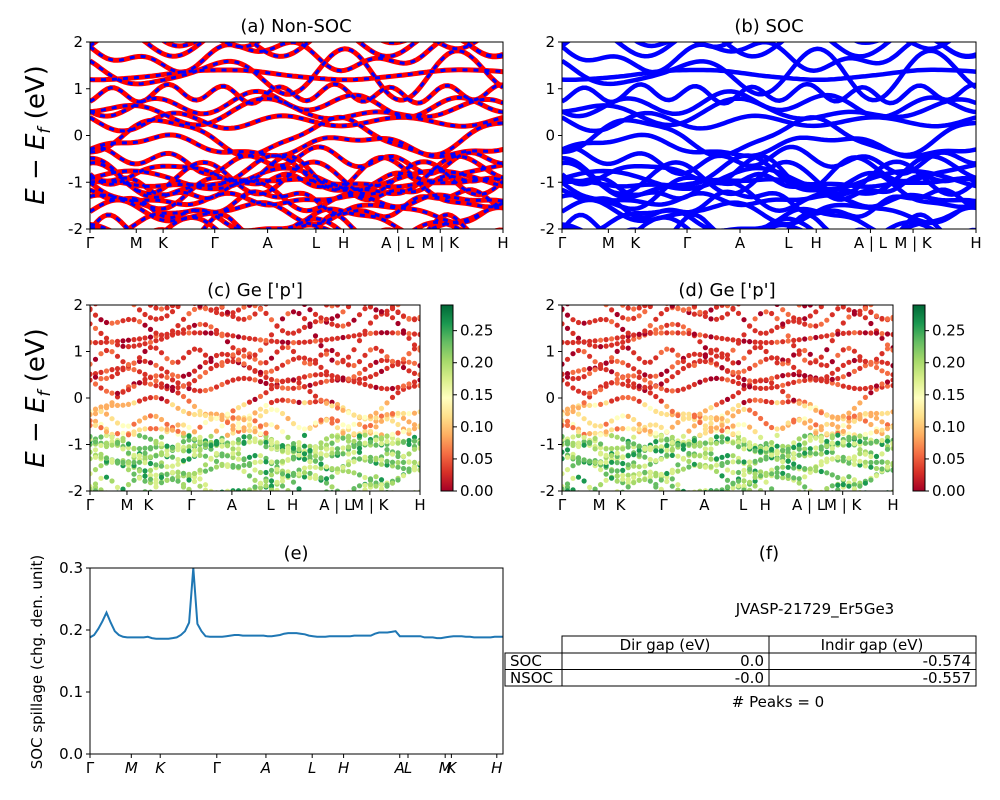 The height and width of the screenshot is (800, 1000). Describe the element at coordinates (550, 42) in the screenshot. I see `b-ytick-label: 2` at that location.